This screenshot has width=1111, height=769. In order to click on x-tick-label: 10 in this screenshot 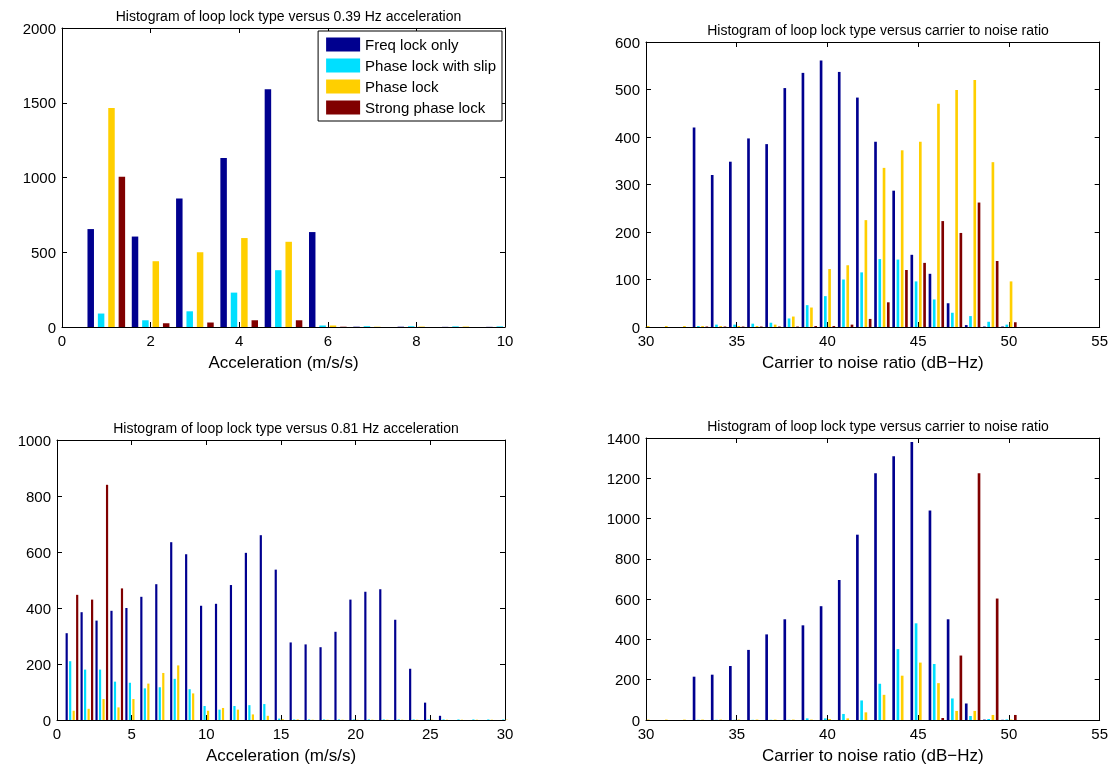, I will do `click(505, 340)`.